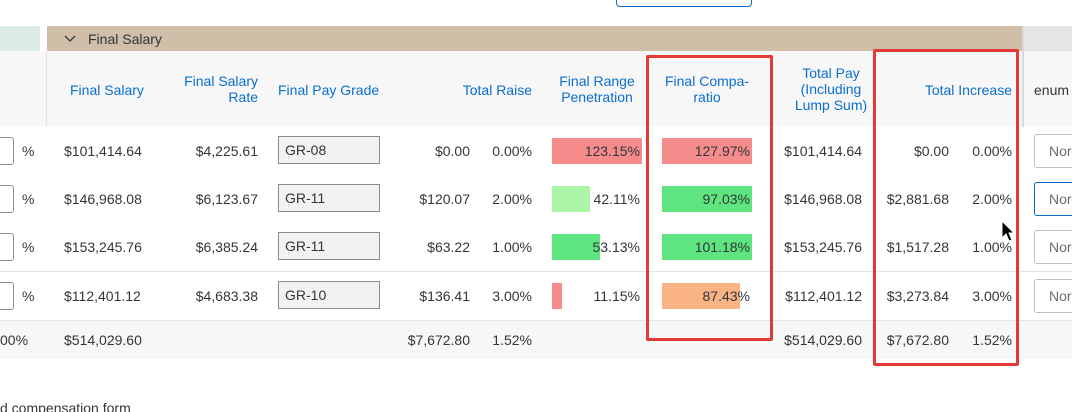 The image size is (1072, 412). I want to click on compa-ratio-indicator: 87.43%, so click(707, 296).